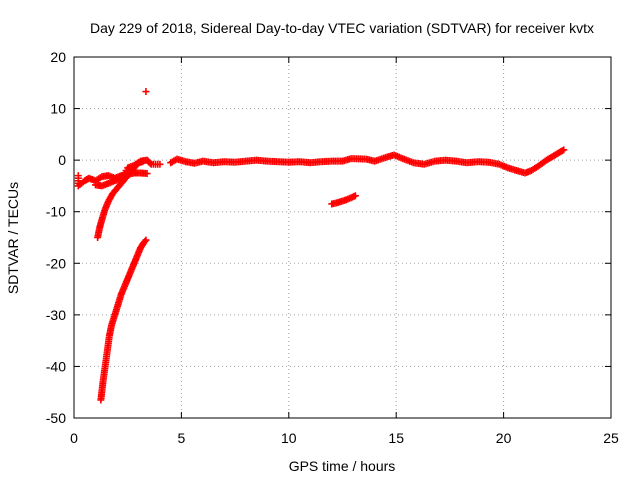 This screenshot has width=640, height=480. I want to click on y-tick-label: 20, so click(58, 57).